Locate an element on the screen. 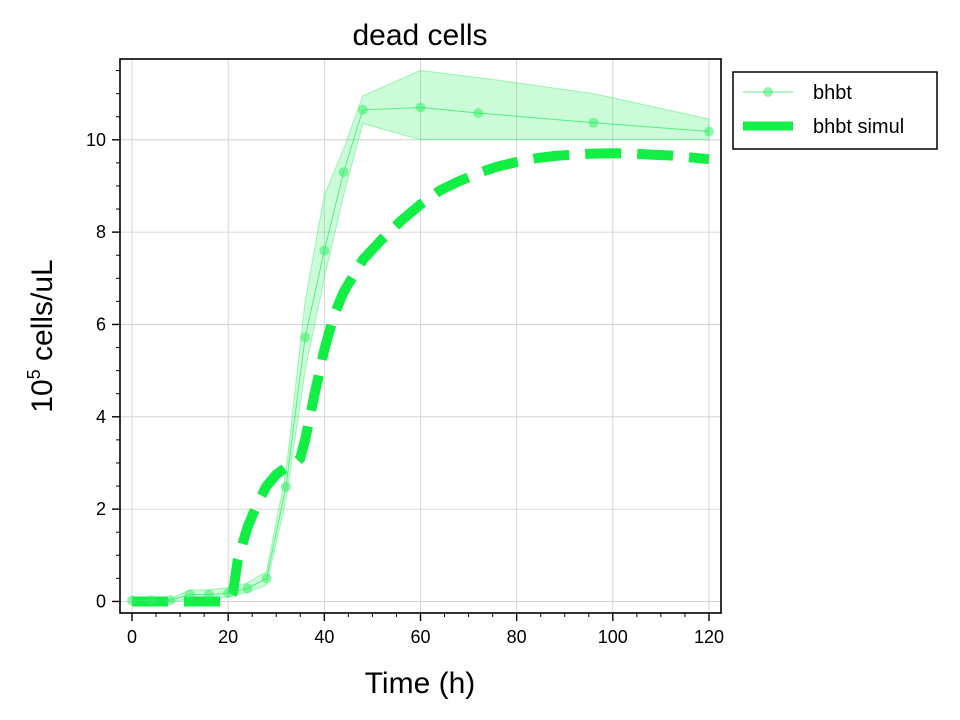  y-axis-label-exponent: 5 is located at coordinates (34, 374).